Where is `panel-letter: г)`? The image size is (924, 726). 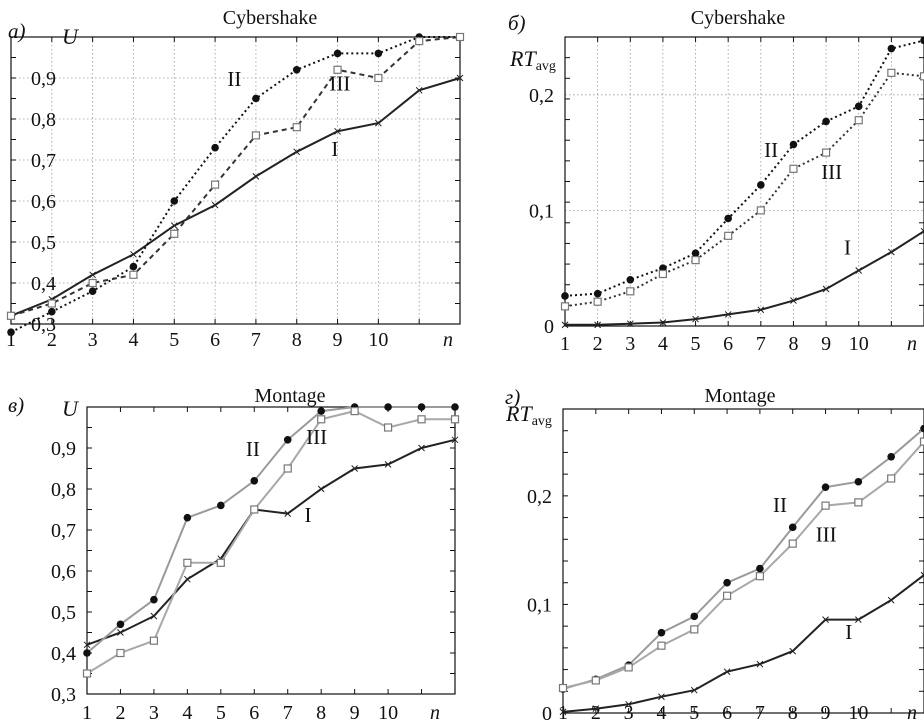
panel-letter: г) is located at coordinates (512, 397).